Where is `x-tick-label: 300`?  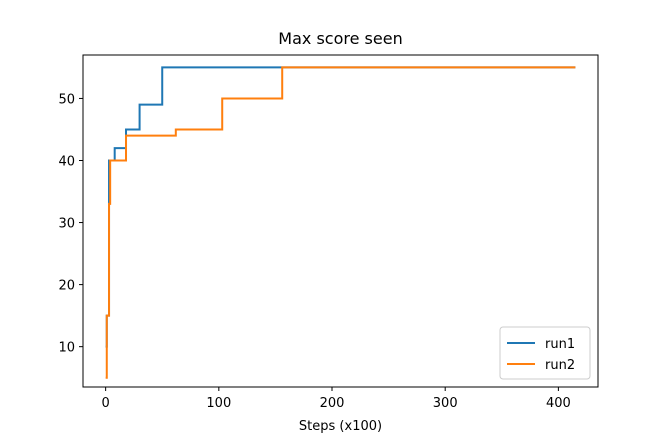
x-tick-label: 300 is located at coordinates (445, 403).